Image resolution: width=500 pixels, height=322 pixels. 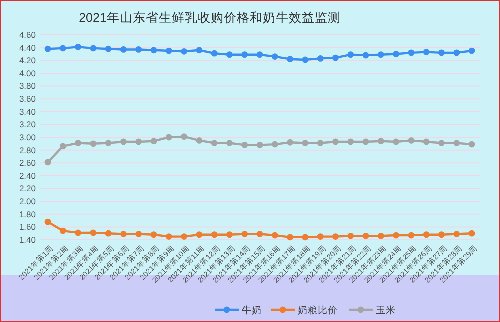 I want to click on y-tick-label: 4.20, so click(x=27, y=61).